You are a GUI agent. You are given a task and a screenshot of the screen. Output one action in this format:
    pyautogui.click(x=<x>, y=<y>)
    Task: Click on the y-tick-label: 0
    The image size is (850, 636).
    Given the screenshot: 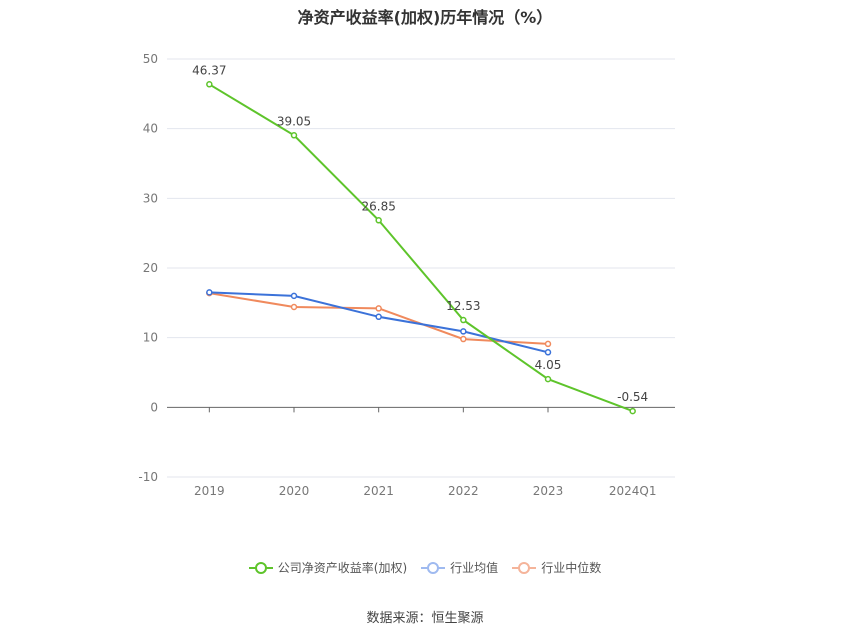 What is the action you would take?
    pyautogui.click(x=154, y=407)
    